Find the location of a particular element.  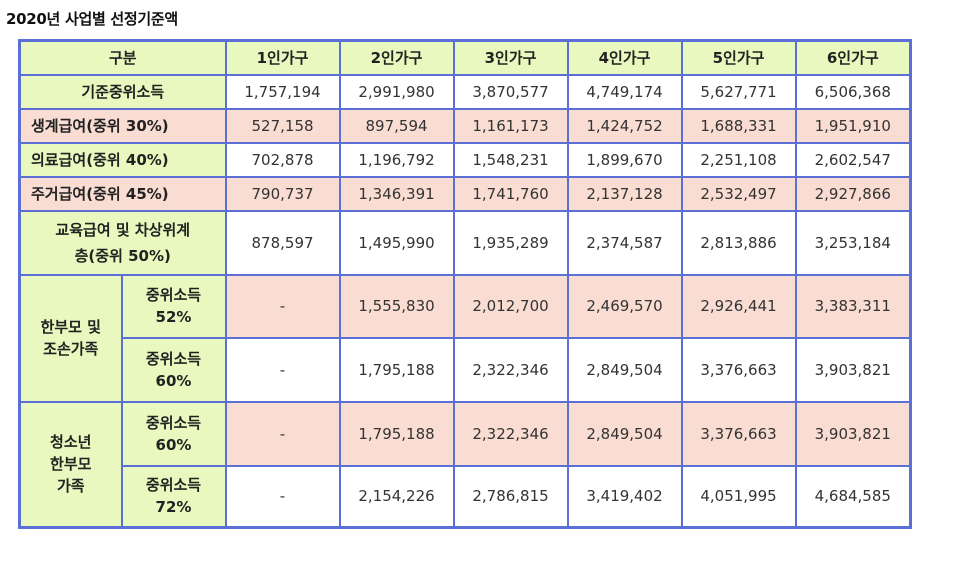

cell: 2,927,866 is located at coordinates (853, 193).